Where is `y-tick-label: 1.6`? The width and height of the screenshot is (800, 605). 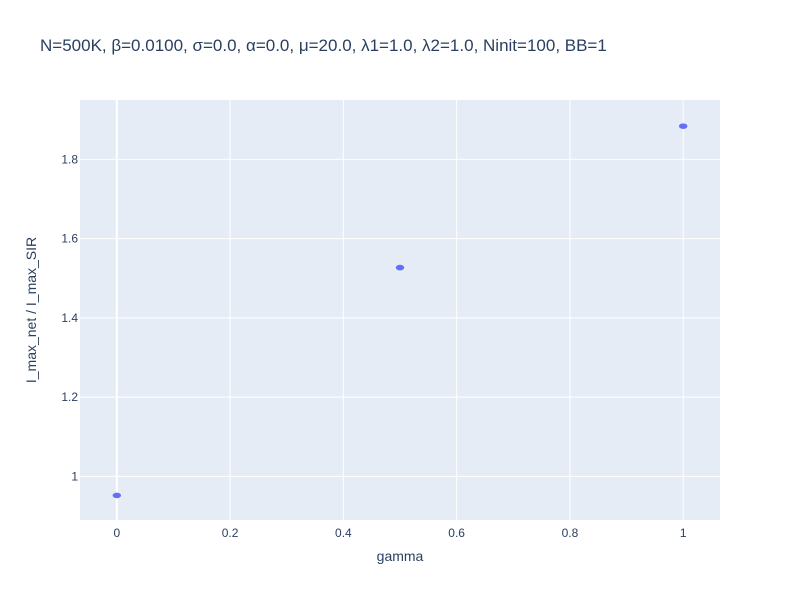 y-tick-label: 1.6 is located at coordinates (69, 239).